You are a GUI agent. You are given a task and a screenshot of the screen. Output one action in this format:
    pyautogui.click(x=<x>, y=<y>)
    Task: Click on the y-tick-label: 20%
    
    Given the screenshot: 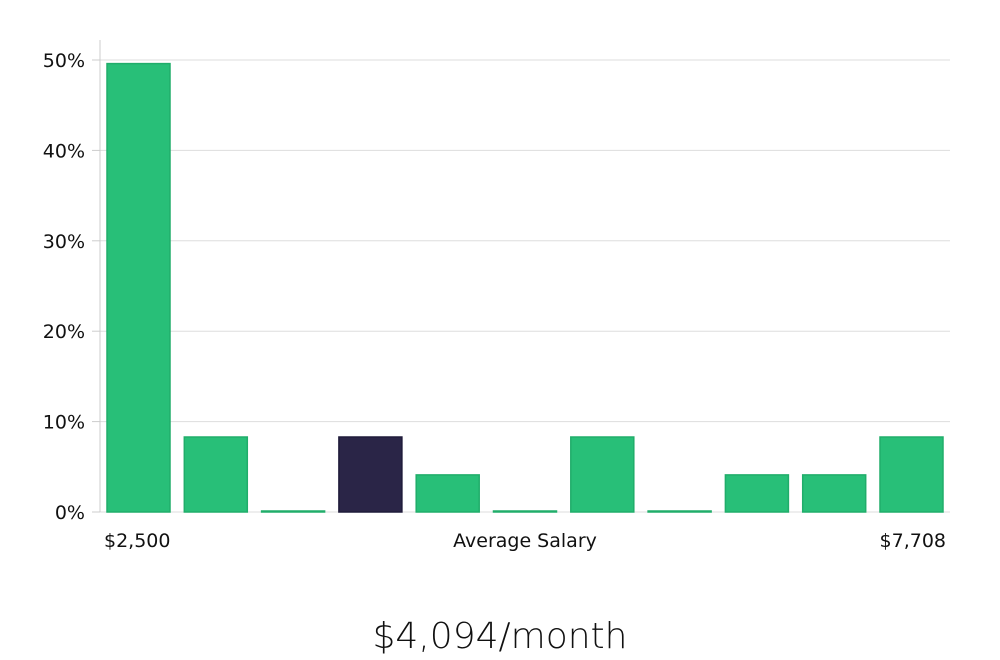 What is the action you would take?
    pyautogui.click(x=64, y=332)
    